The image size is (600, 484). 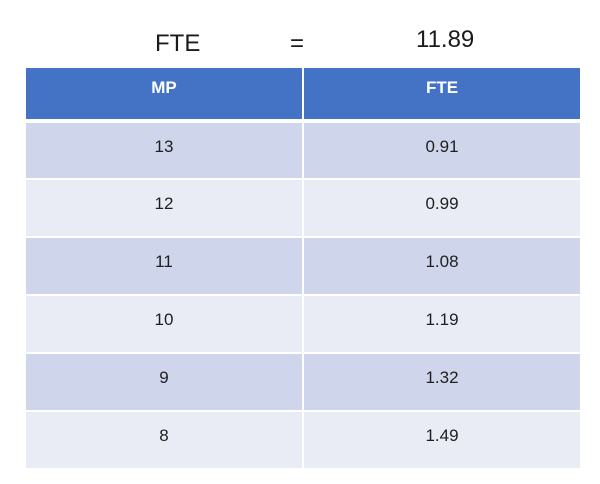 I want to click on cell-mp: 8, so click(x=164, y=440).